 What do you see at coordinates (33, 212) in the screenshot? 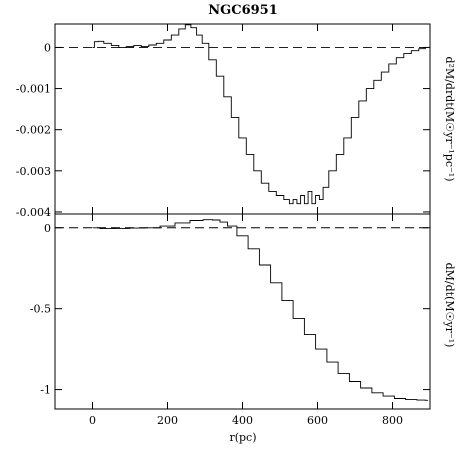
I see `top-y-tick-label: -0.004` at bounding box center [33, 212].